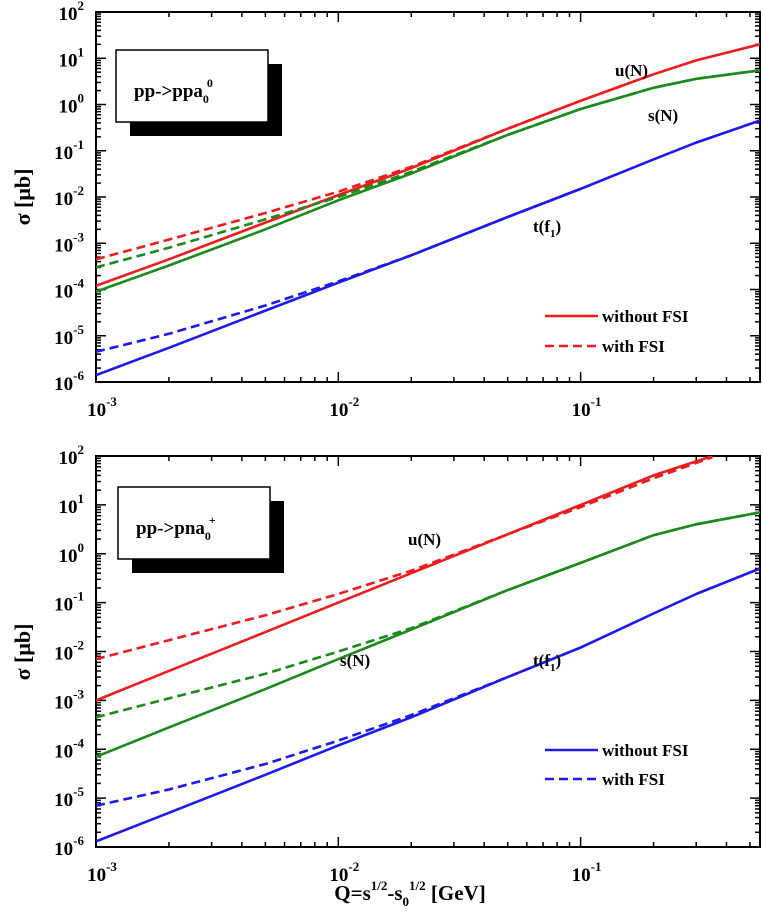 The image size is (763, 913). What do you see at coordinates (173, 91) in the screenshot?
I see `reaction-label: pp->ppa00` at bounding box center [173, 91].